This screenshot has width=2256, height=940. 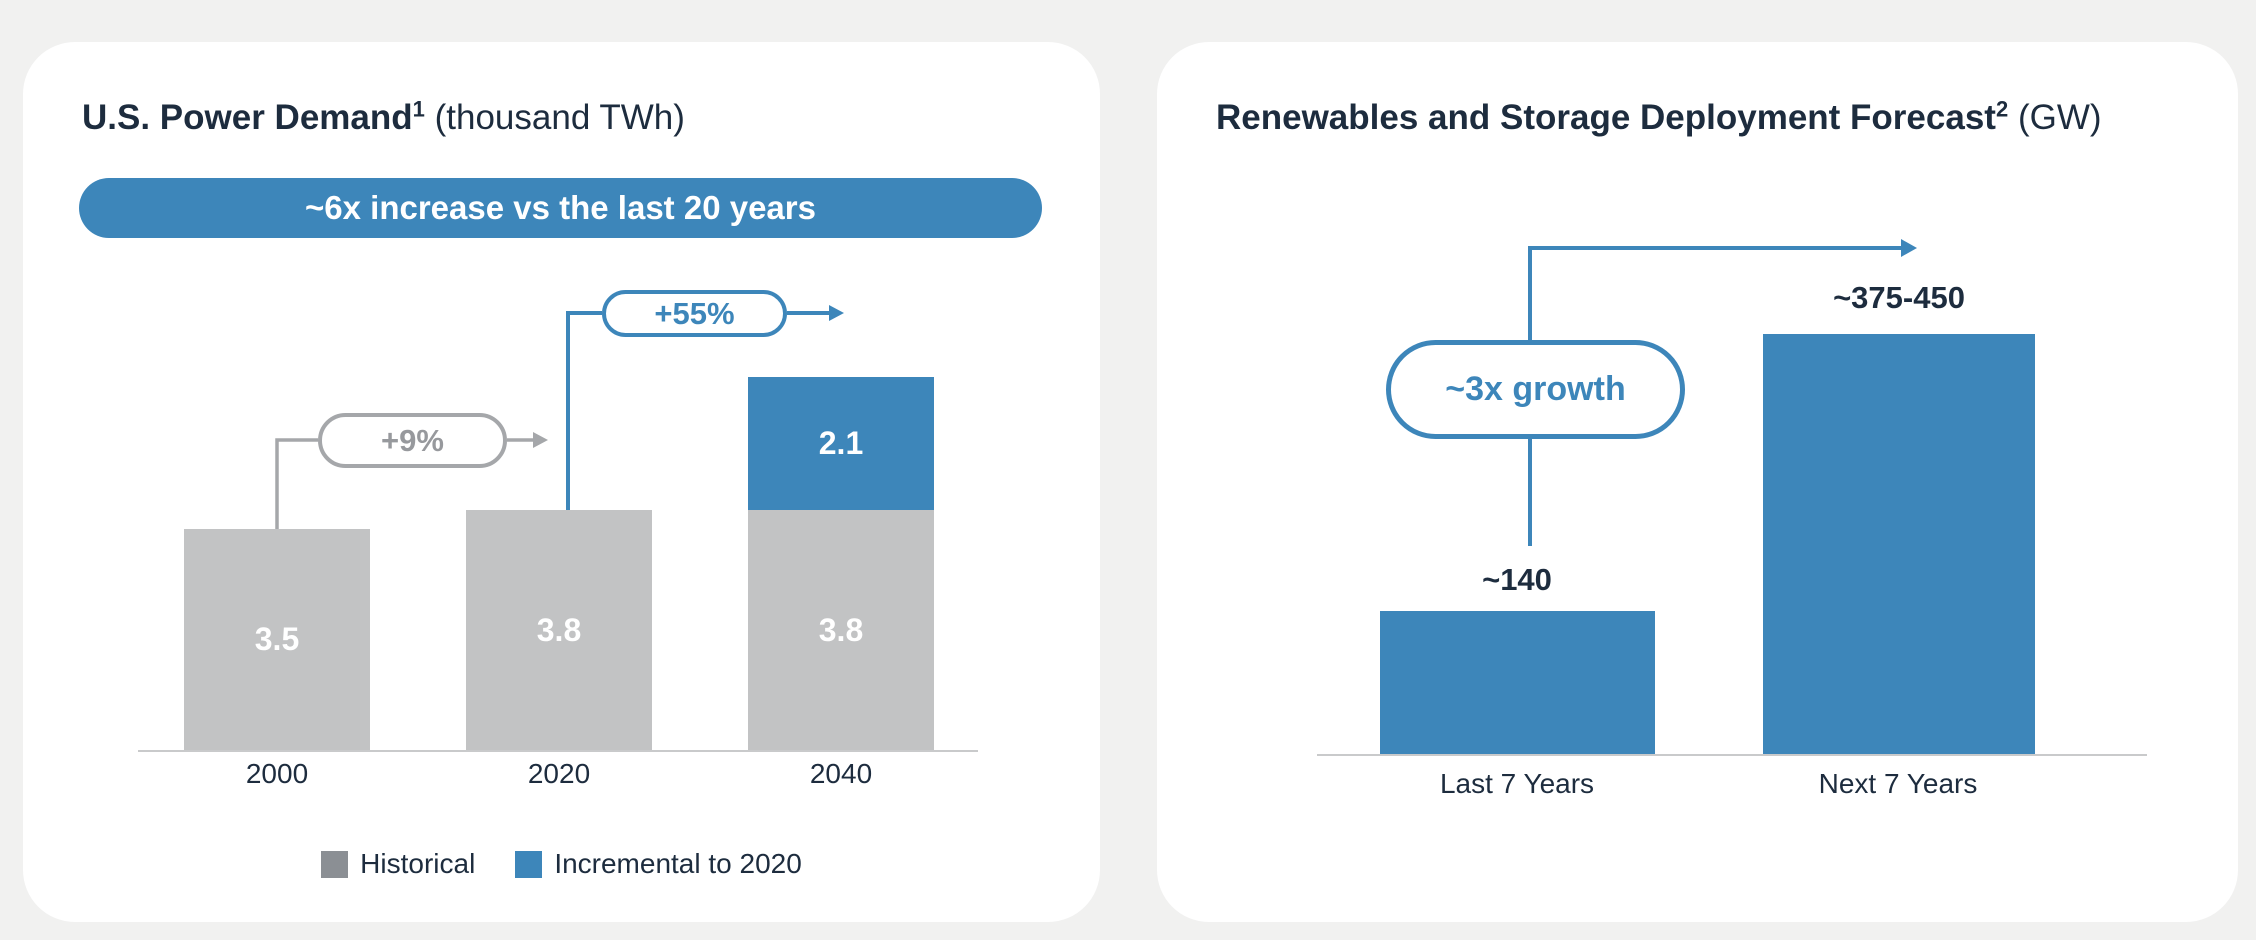 I want to click on right-chart-baseline, so click(x=1732, y=755).